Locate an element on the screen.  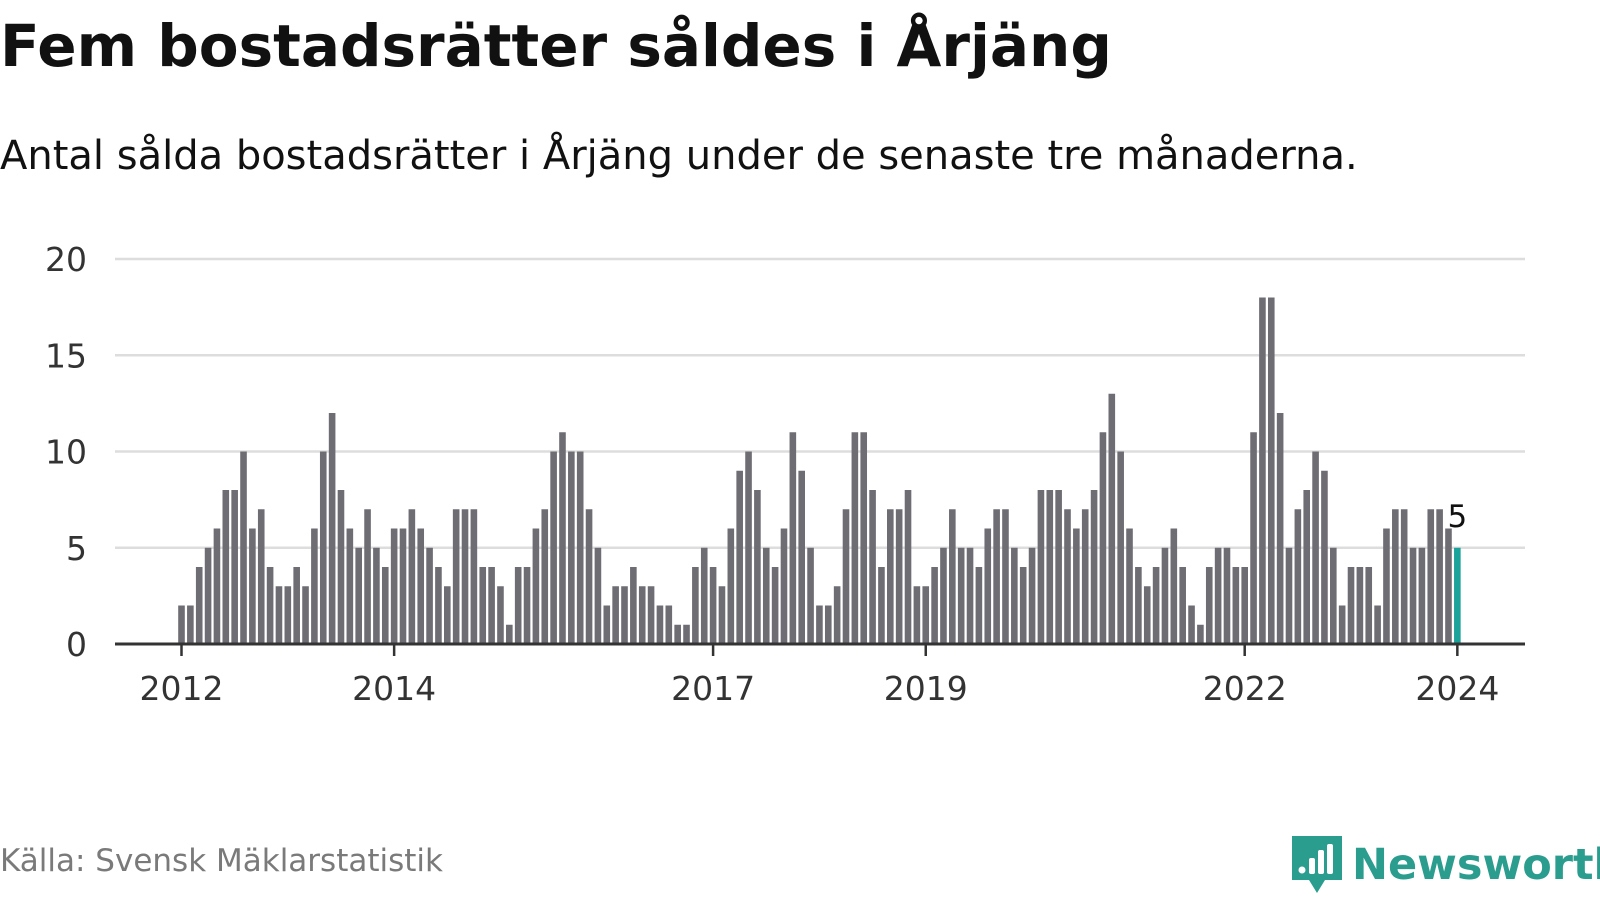
brand-logo: Newsworthy is located at coordinates (1446, 865).